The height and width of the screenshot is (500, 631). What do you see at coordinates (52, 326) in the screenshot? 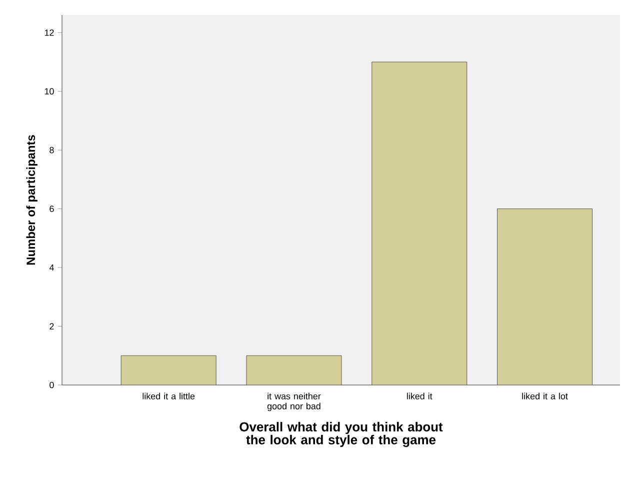
I see `y-tick-label: 2` at bounding box center [52, 326].